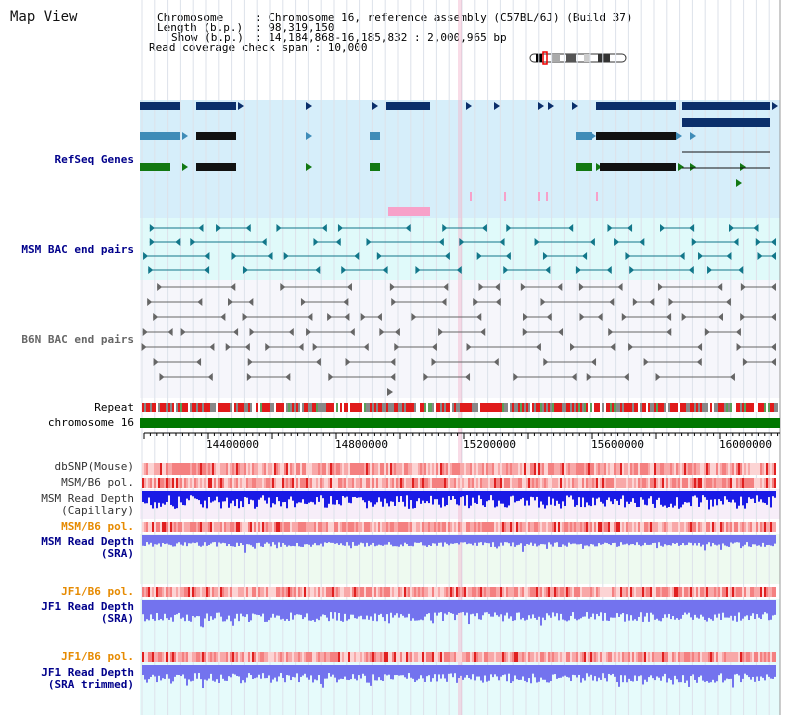 The height and width of the screenshot is (715, 800). Describe the element at coordinates (87, 606) in the screenshot. I see `track-label-jf1-depth-sra: JF1 Read Depth` at that location.